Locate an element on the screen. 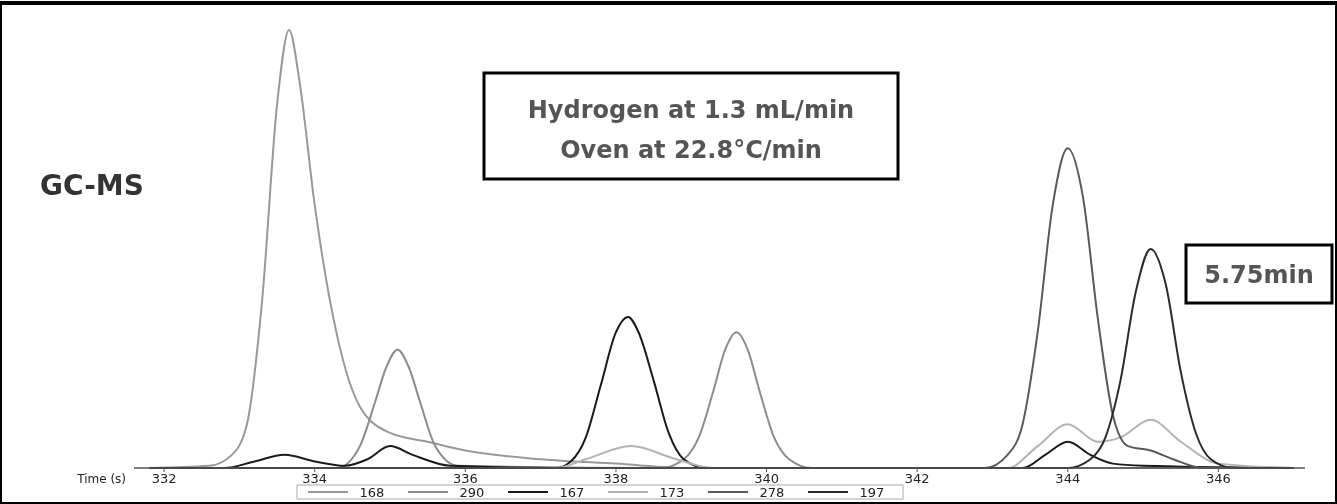 The image size is (1337, 504). annotation: Hydrogen at 1.3 mL/min is located at coordinates (691, 110).